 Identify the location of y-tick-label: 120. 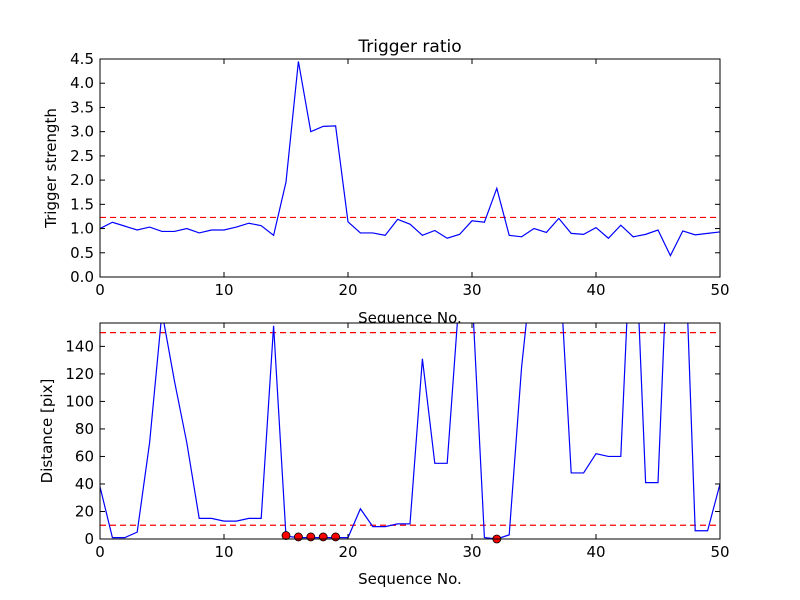
(79, 374).